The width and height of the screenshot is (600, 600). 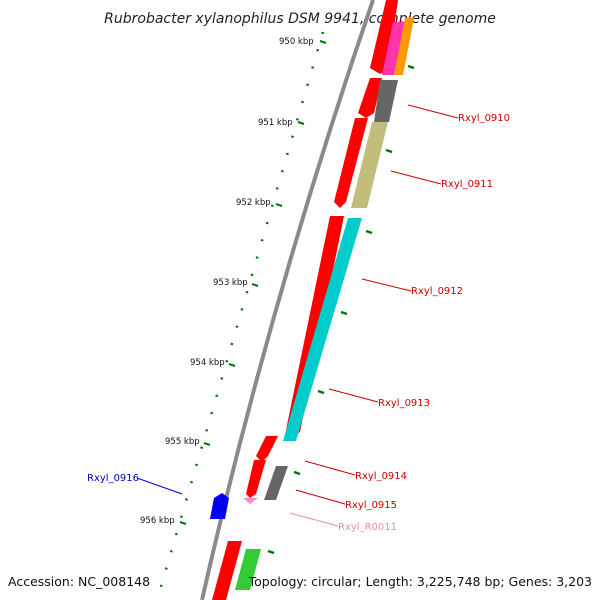 What do you see at coordinates (296, 42) in the screenshot?
I see `kbp-label: 950 kbp` at bounding box center [296, 42].